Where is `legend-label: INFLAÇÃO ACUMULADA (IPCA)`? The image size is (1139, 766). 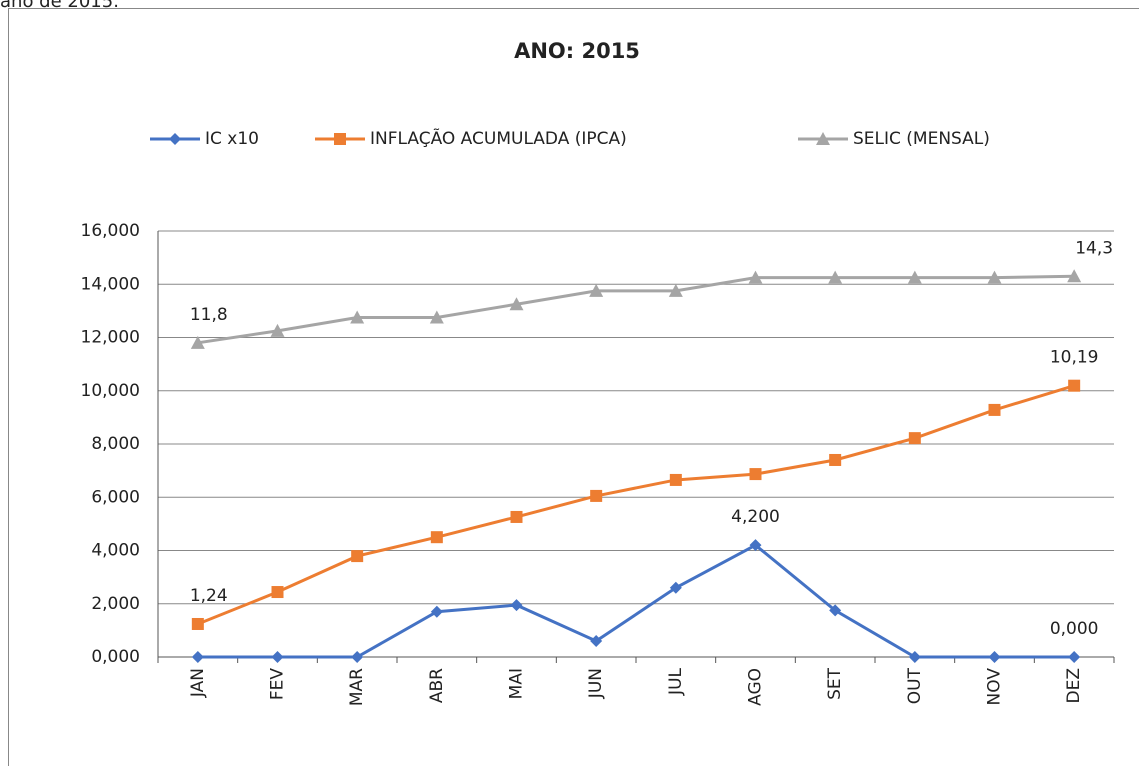 legend-label: INFLAÇÃO ACUMULADA (IPCA) is located at coordinates (498, 138).